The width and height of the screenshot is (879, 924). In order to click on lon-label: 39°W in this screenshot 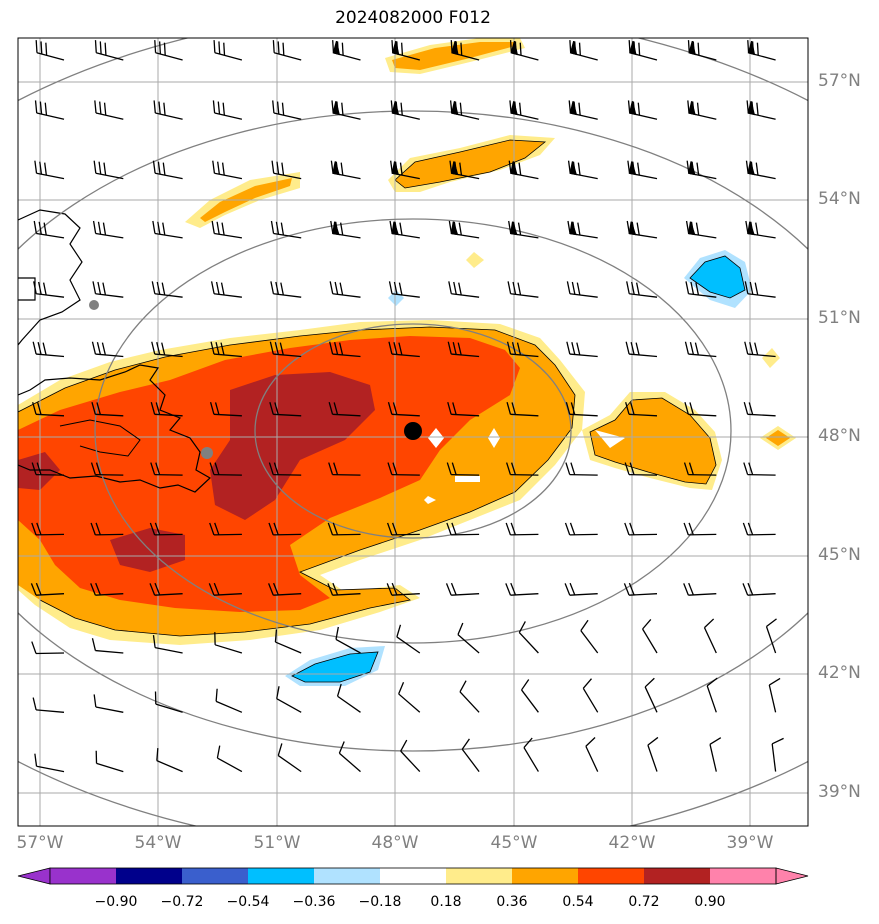, I will do `click(750, 843)`.